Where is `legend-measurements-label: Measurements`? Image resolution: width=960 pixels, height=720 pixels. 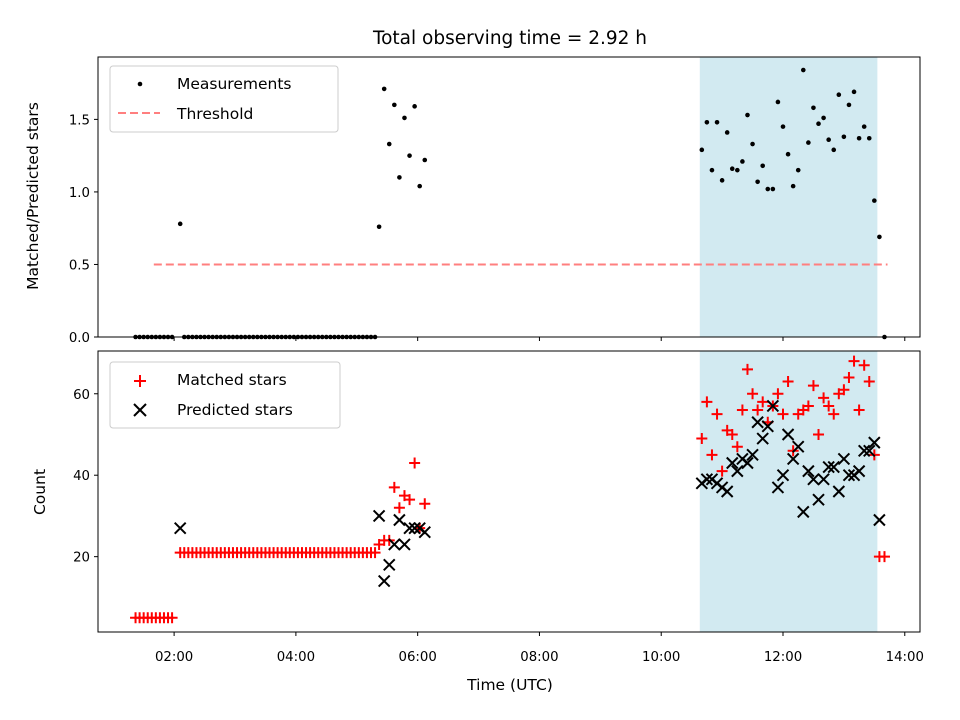
legend-measurements-label: Measurements is located at coordinates (234, 84).